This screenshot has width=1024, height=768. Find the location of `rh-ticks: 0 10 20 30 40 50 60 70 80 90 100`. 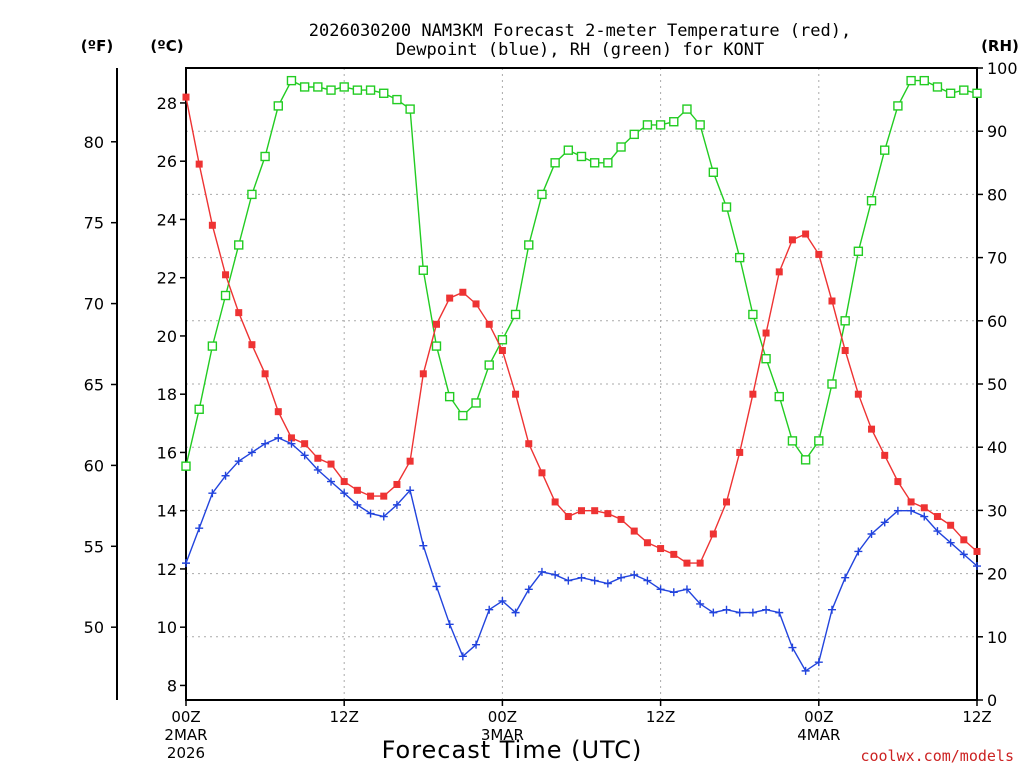

rh-ticks: 0 10 20 30 40 50 60 70 80 90 100 is located at coordinates (997, 384).